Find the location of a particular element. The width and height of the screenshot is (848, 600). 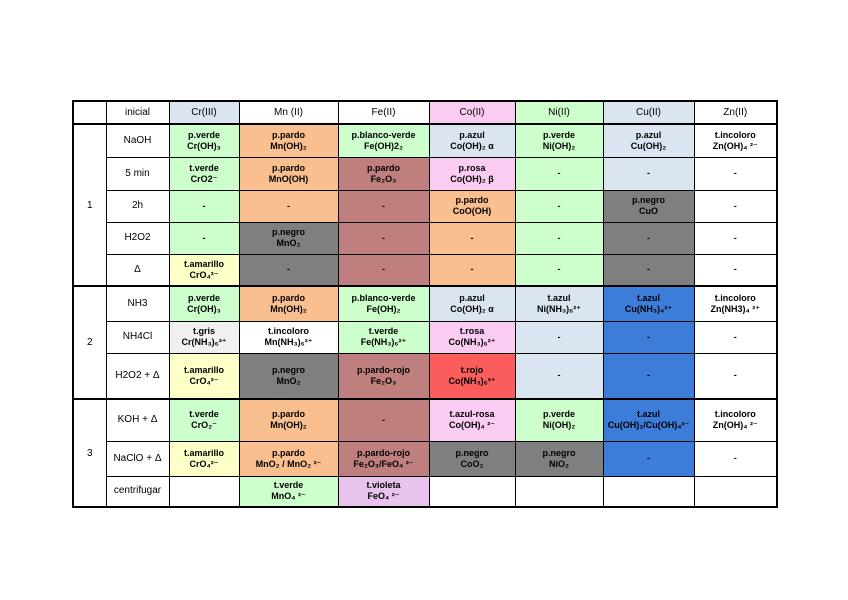

result-cell: p.verde Ni(OH)₂ is located at coordinates (559, 140).